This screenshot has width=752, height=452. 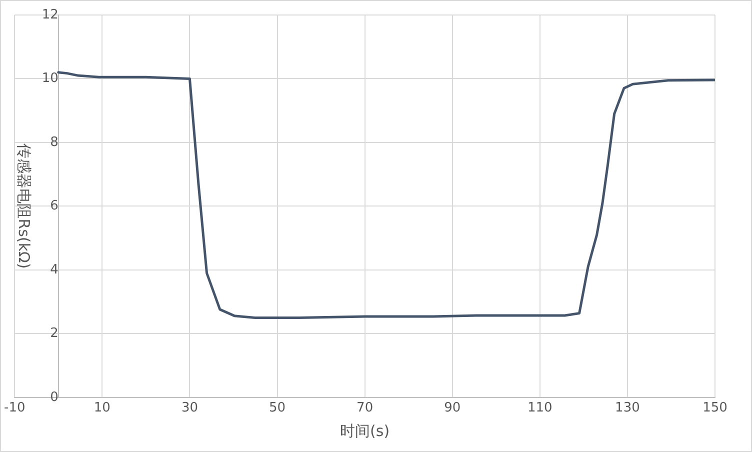 I want to click on y-tick-label: 8, so click(x=54, y=142).